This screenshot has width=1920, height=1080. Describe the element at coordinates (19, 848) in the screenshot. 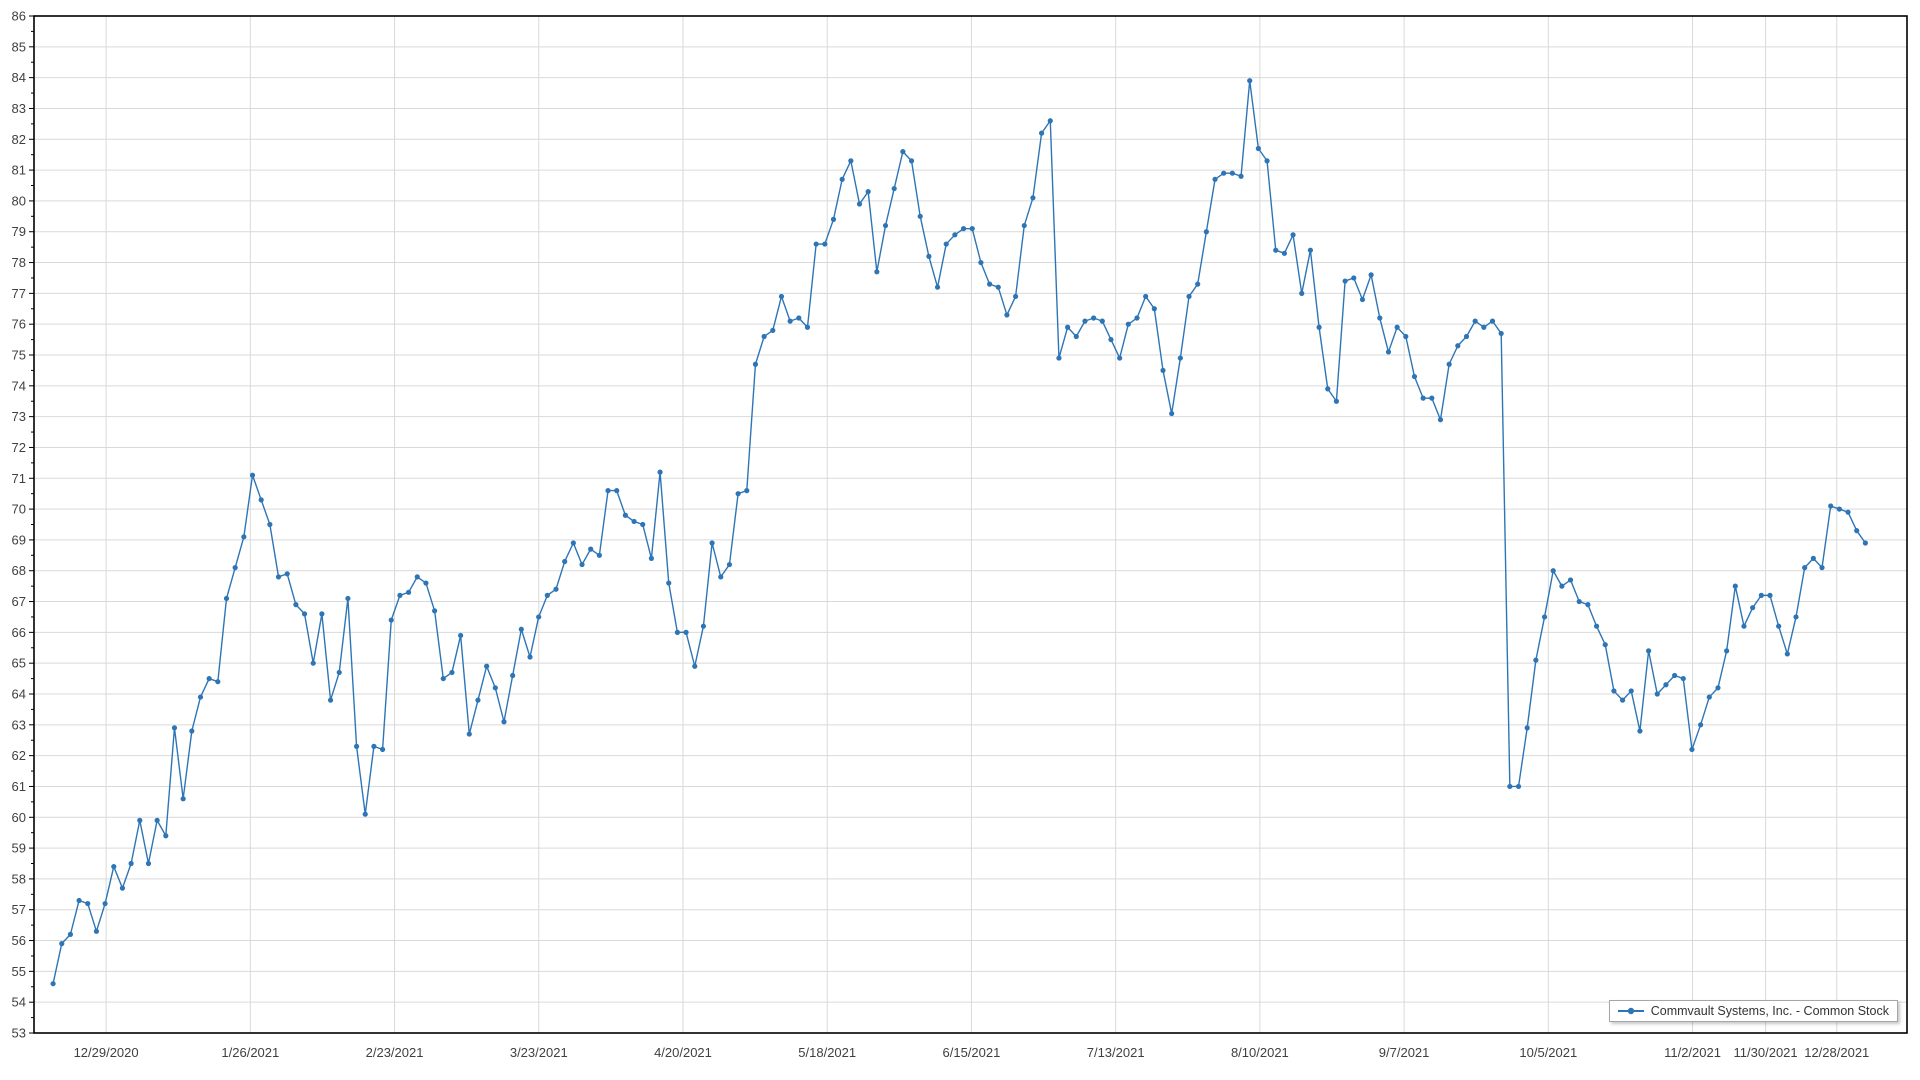

I see `svg-text: 59` at that location.